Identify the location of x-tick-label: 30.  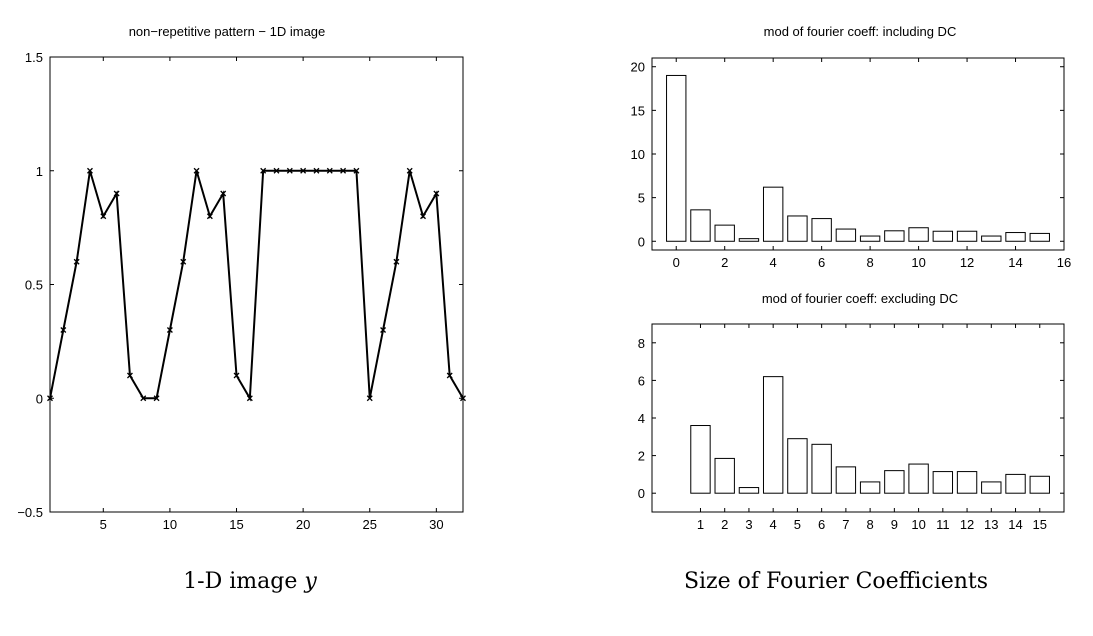
(436, 524).